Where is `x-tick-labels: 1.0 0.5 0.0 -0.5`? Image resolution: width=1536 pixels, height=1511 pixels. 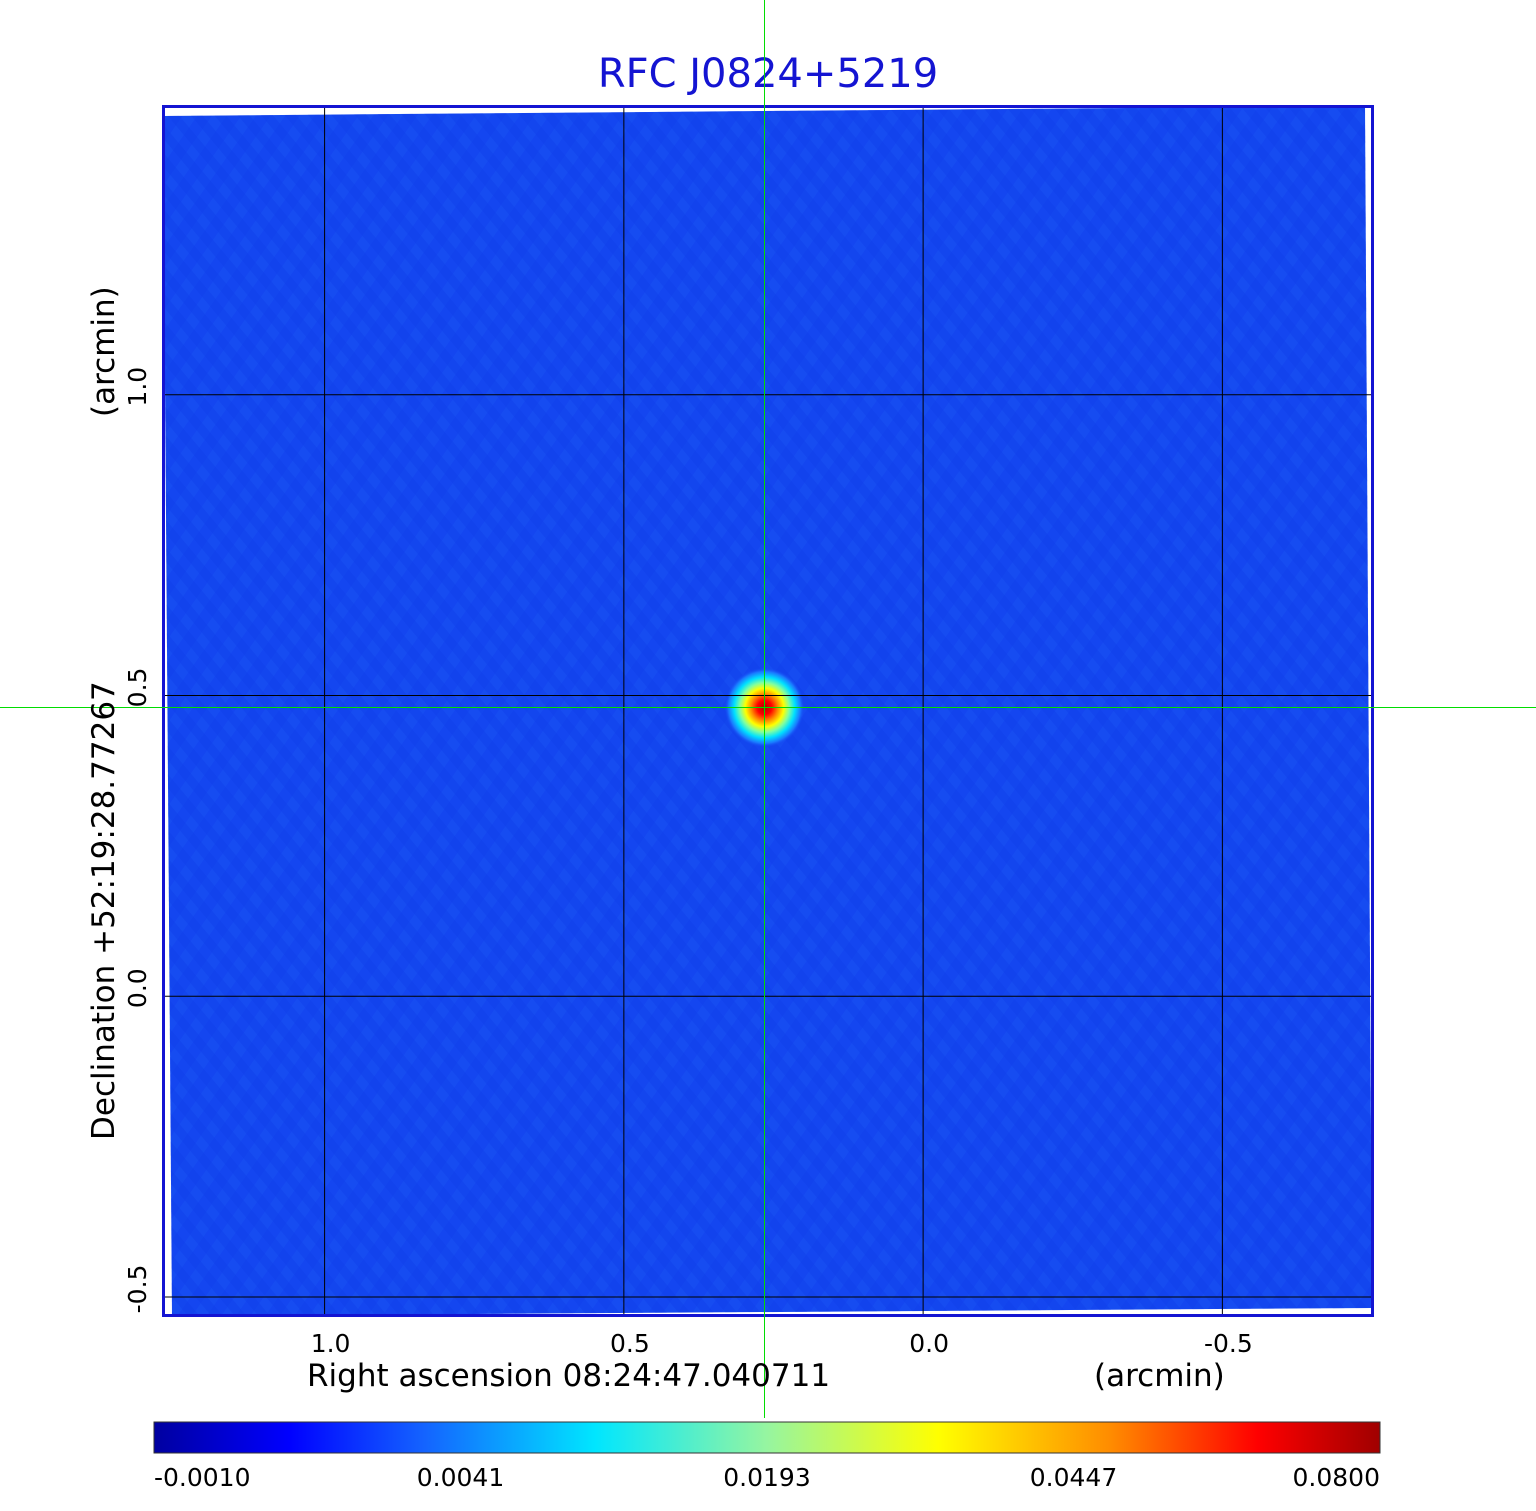
x-tick-labels: 1.0 0.5 0.0 -0.5 is located at coordinates (782, 1343).